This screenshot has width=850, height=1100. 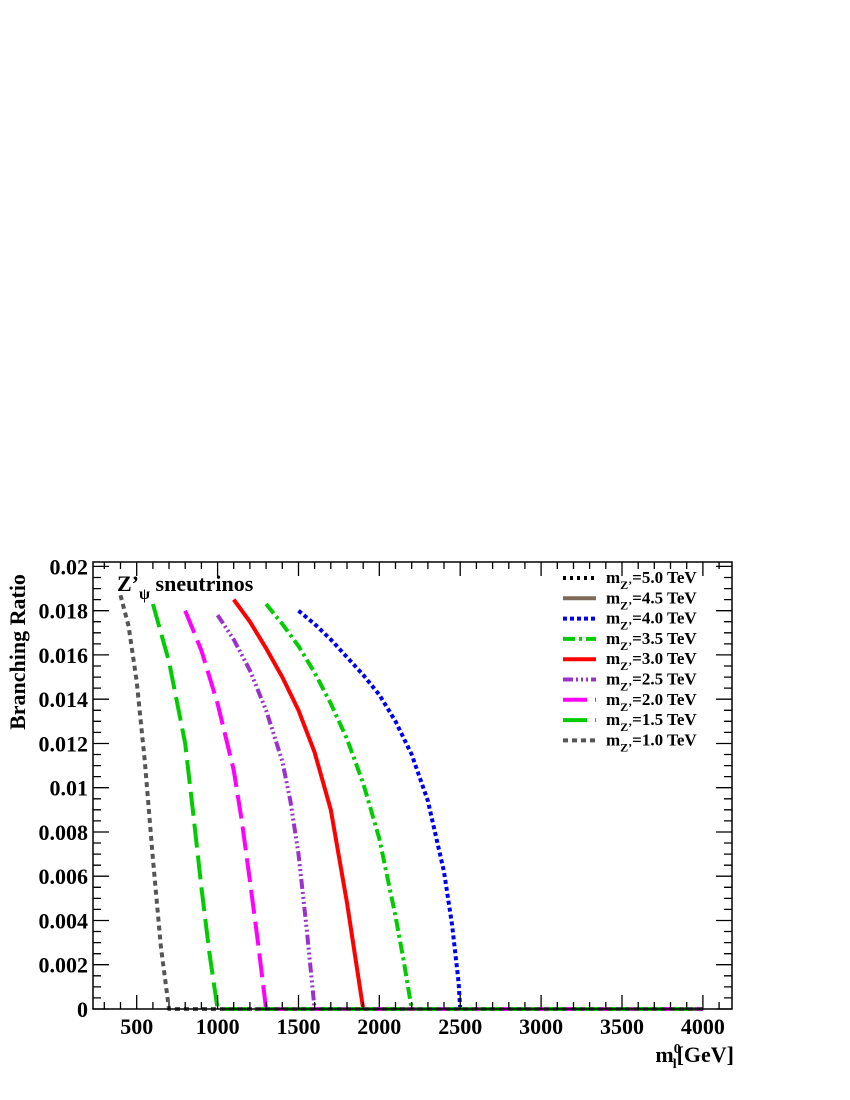 What do you see at coordinates (64, 832) in the screenshot?
I see `y-tick-label: 0.008` at bounding box center [64, 832].